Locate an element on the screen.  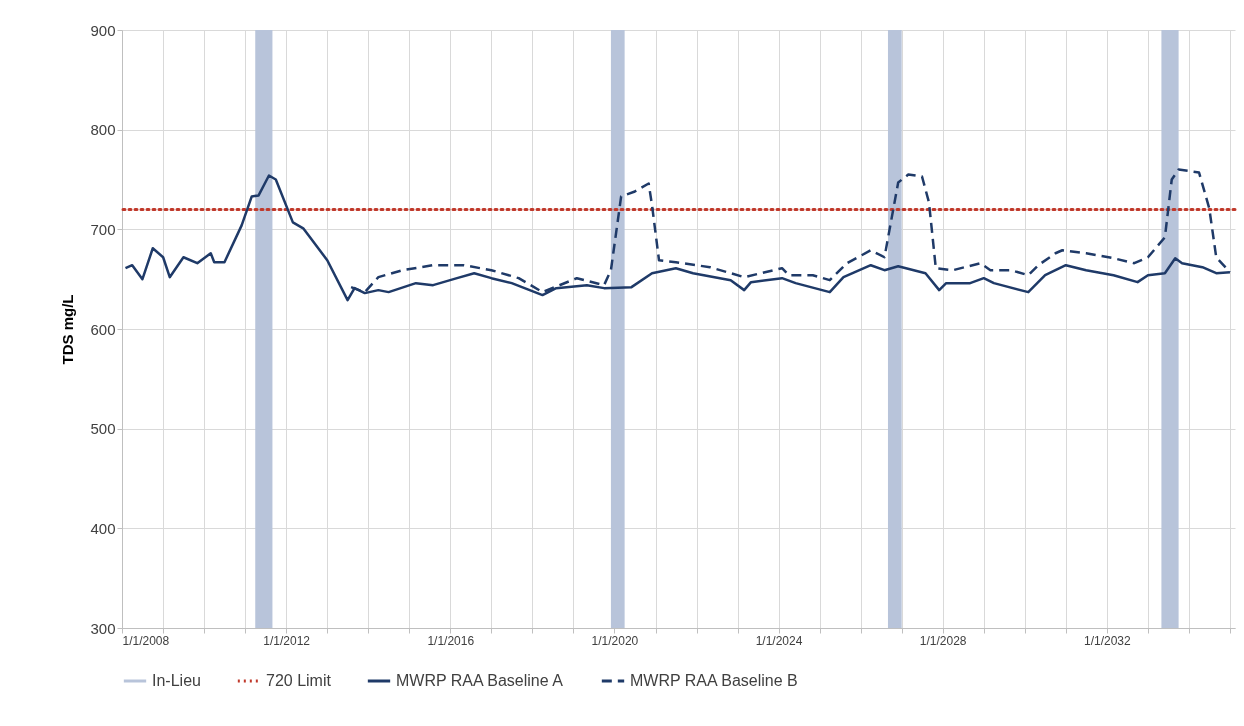
x-tick-label: 1/1/2020 is located at coordinates (615, 640).